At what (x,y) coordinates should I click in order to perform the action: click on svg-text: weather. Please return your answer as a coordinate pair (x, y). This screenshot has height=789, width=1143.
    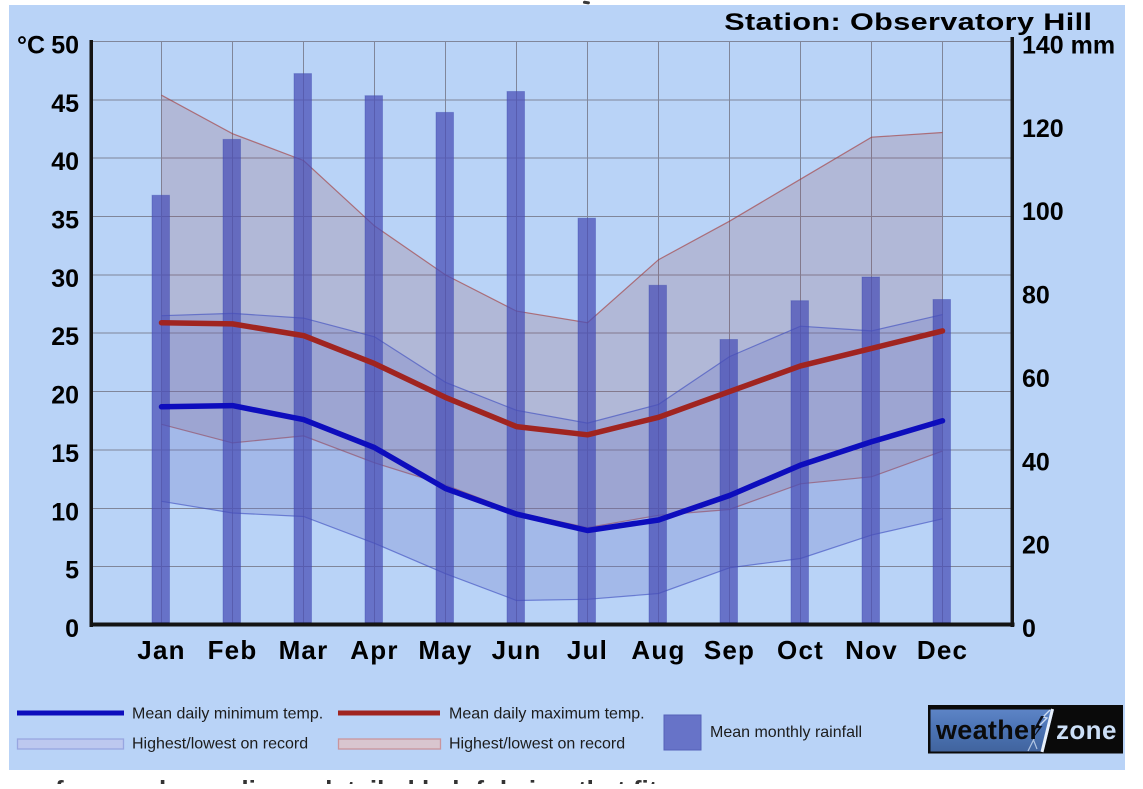
    Looking at the image, I should click on (987, 730).